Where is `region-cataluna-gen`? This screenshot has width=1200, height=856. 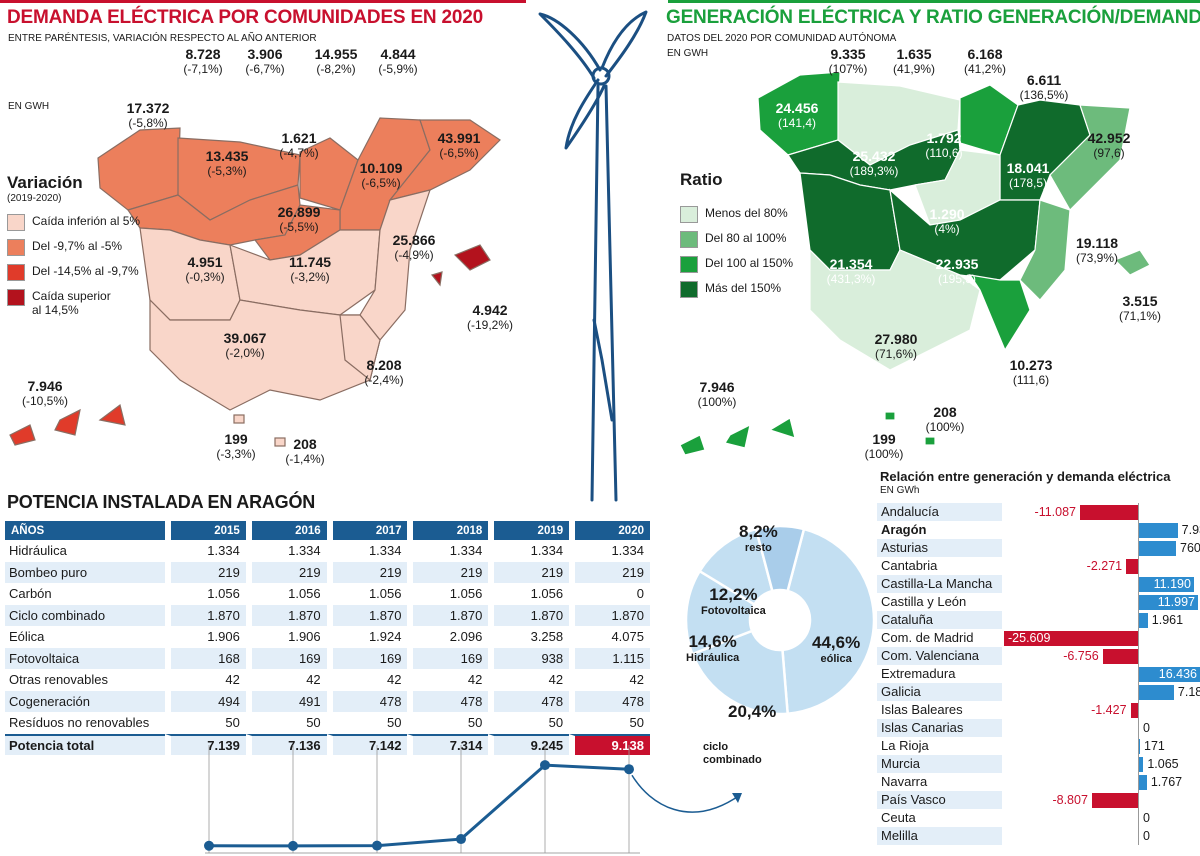 region-cataluna-gen is located at coordinates (1090, 157).